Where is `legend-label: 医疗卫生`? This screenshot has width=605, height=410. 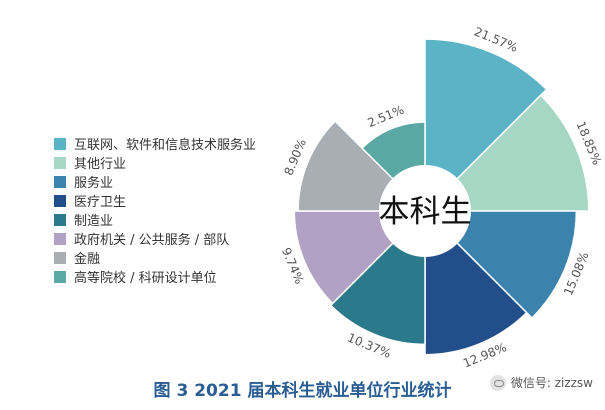
legend-label: 医疗卫生 is located at coordinates (100, 202).